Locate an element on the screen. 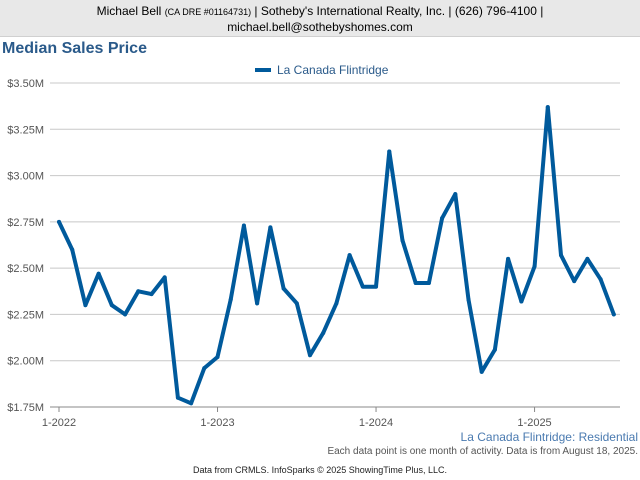 The width and height of the screenshot is (640, 480). y-tick-label: $3.00M is located at coordinates (25, 177).